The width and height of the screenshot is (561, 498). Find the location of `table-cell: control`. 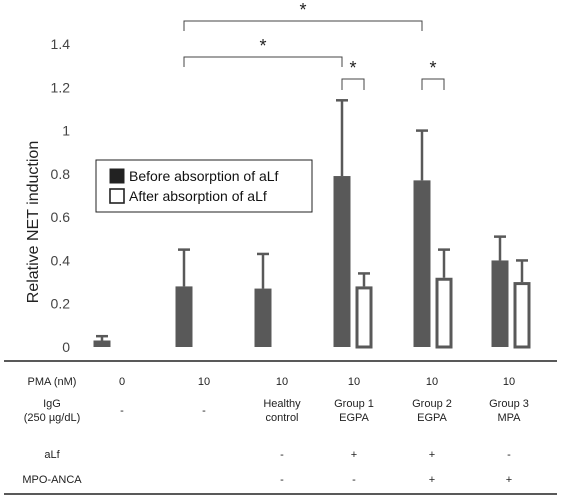

table-cell: control is located at coordinates (281, 418).